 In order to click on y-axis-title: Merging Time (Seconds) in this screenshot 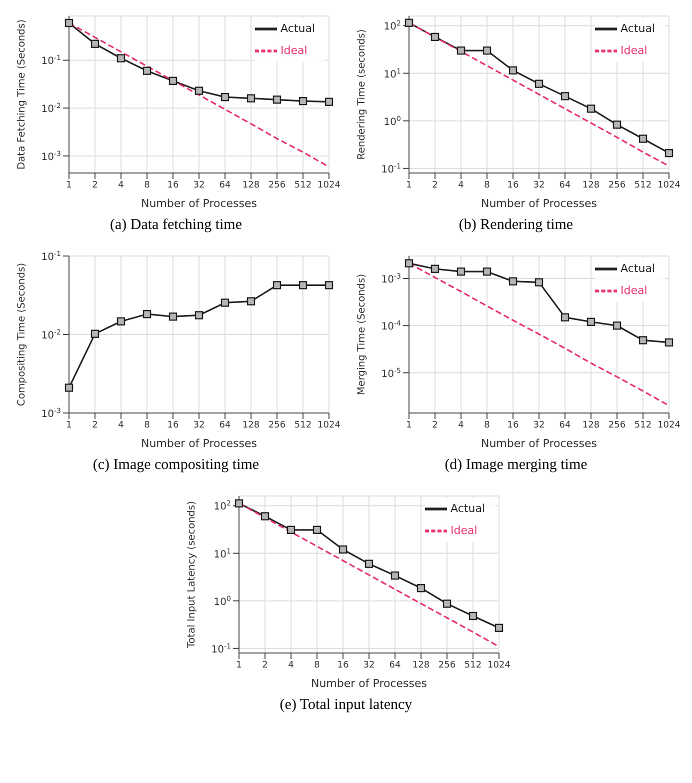, I will do `click(362, 335)`.